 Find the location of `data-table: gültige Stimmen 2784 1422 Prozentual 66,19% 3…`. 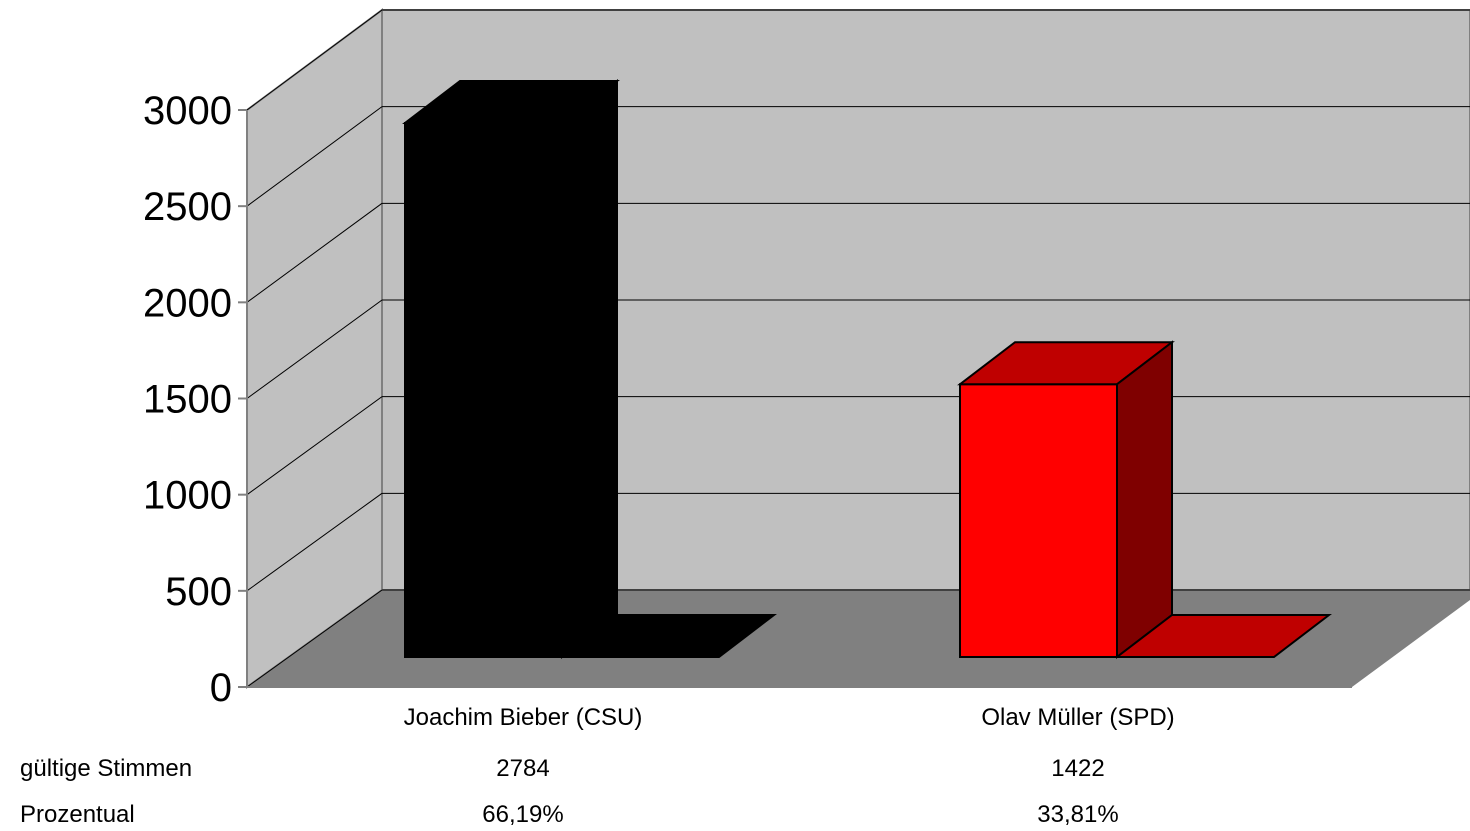

data-table: gültige Stimmen 2784 1422 Prozentual 66,19% 3… is located at coordinates (569, 791).